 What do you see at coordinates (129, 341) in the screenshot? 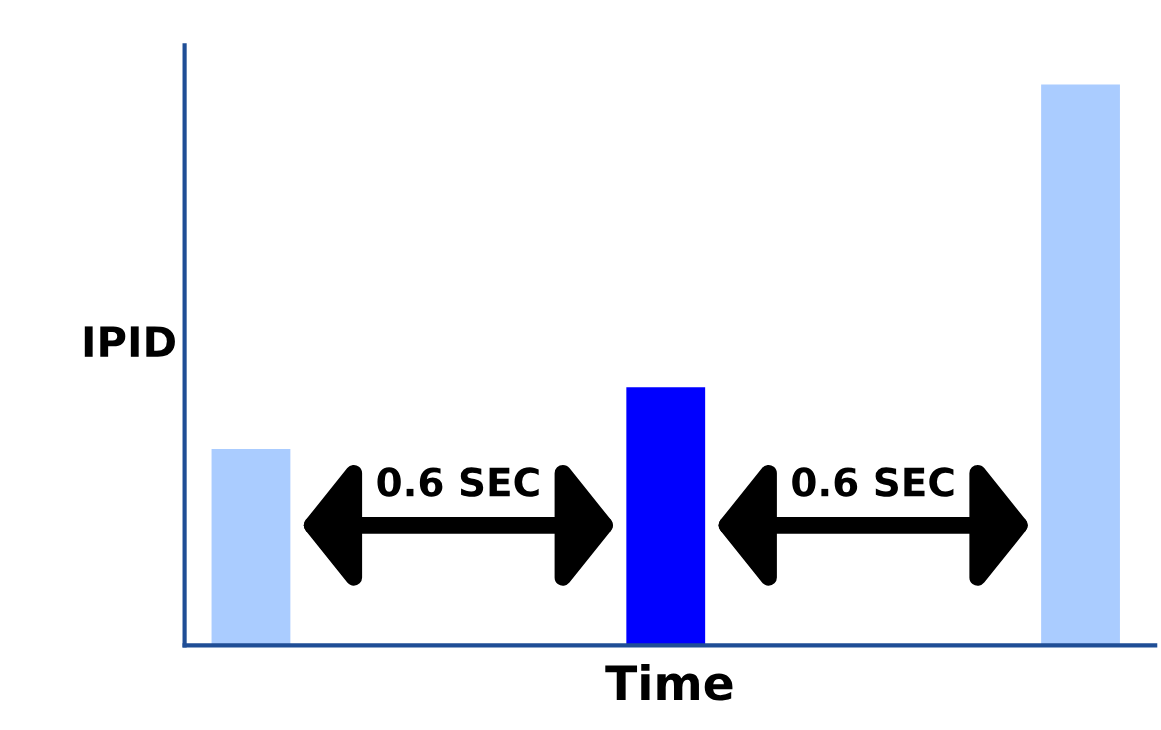
I see `y-axis-title: IPID` at bounding box center [129, 341].